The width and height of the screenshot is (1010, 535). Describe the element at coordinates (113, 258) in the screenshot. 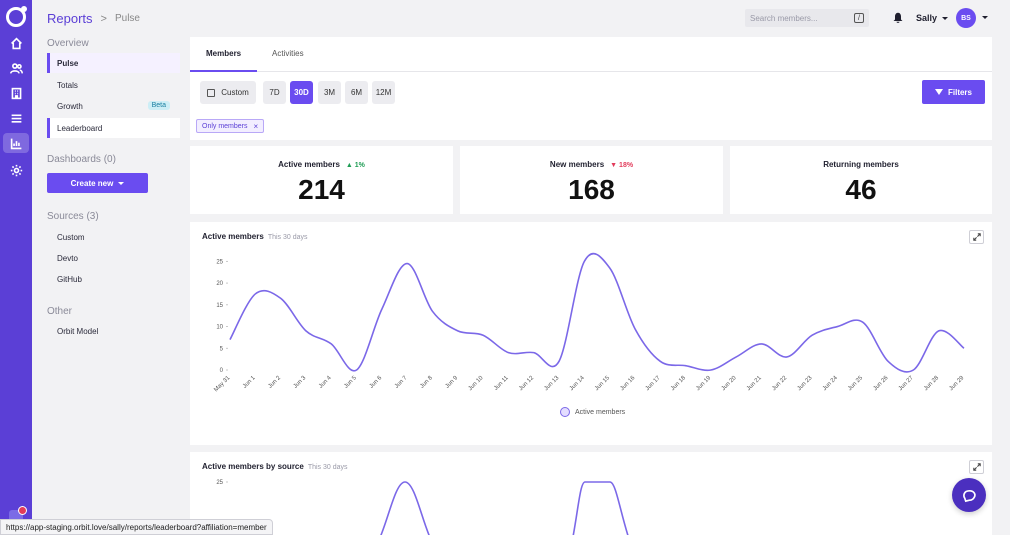

I see `sidebar-item-devto: Devto` at that location.